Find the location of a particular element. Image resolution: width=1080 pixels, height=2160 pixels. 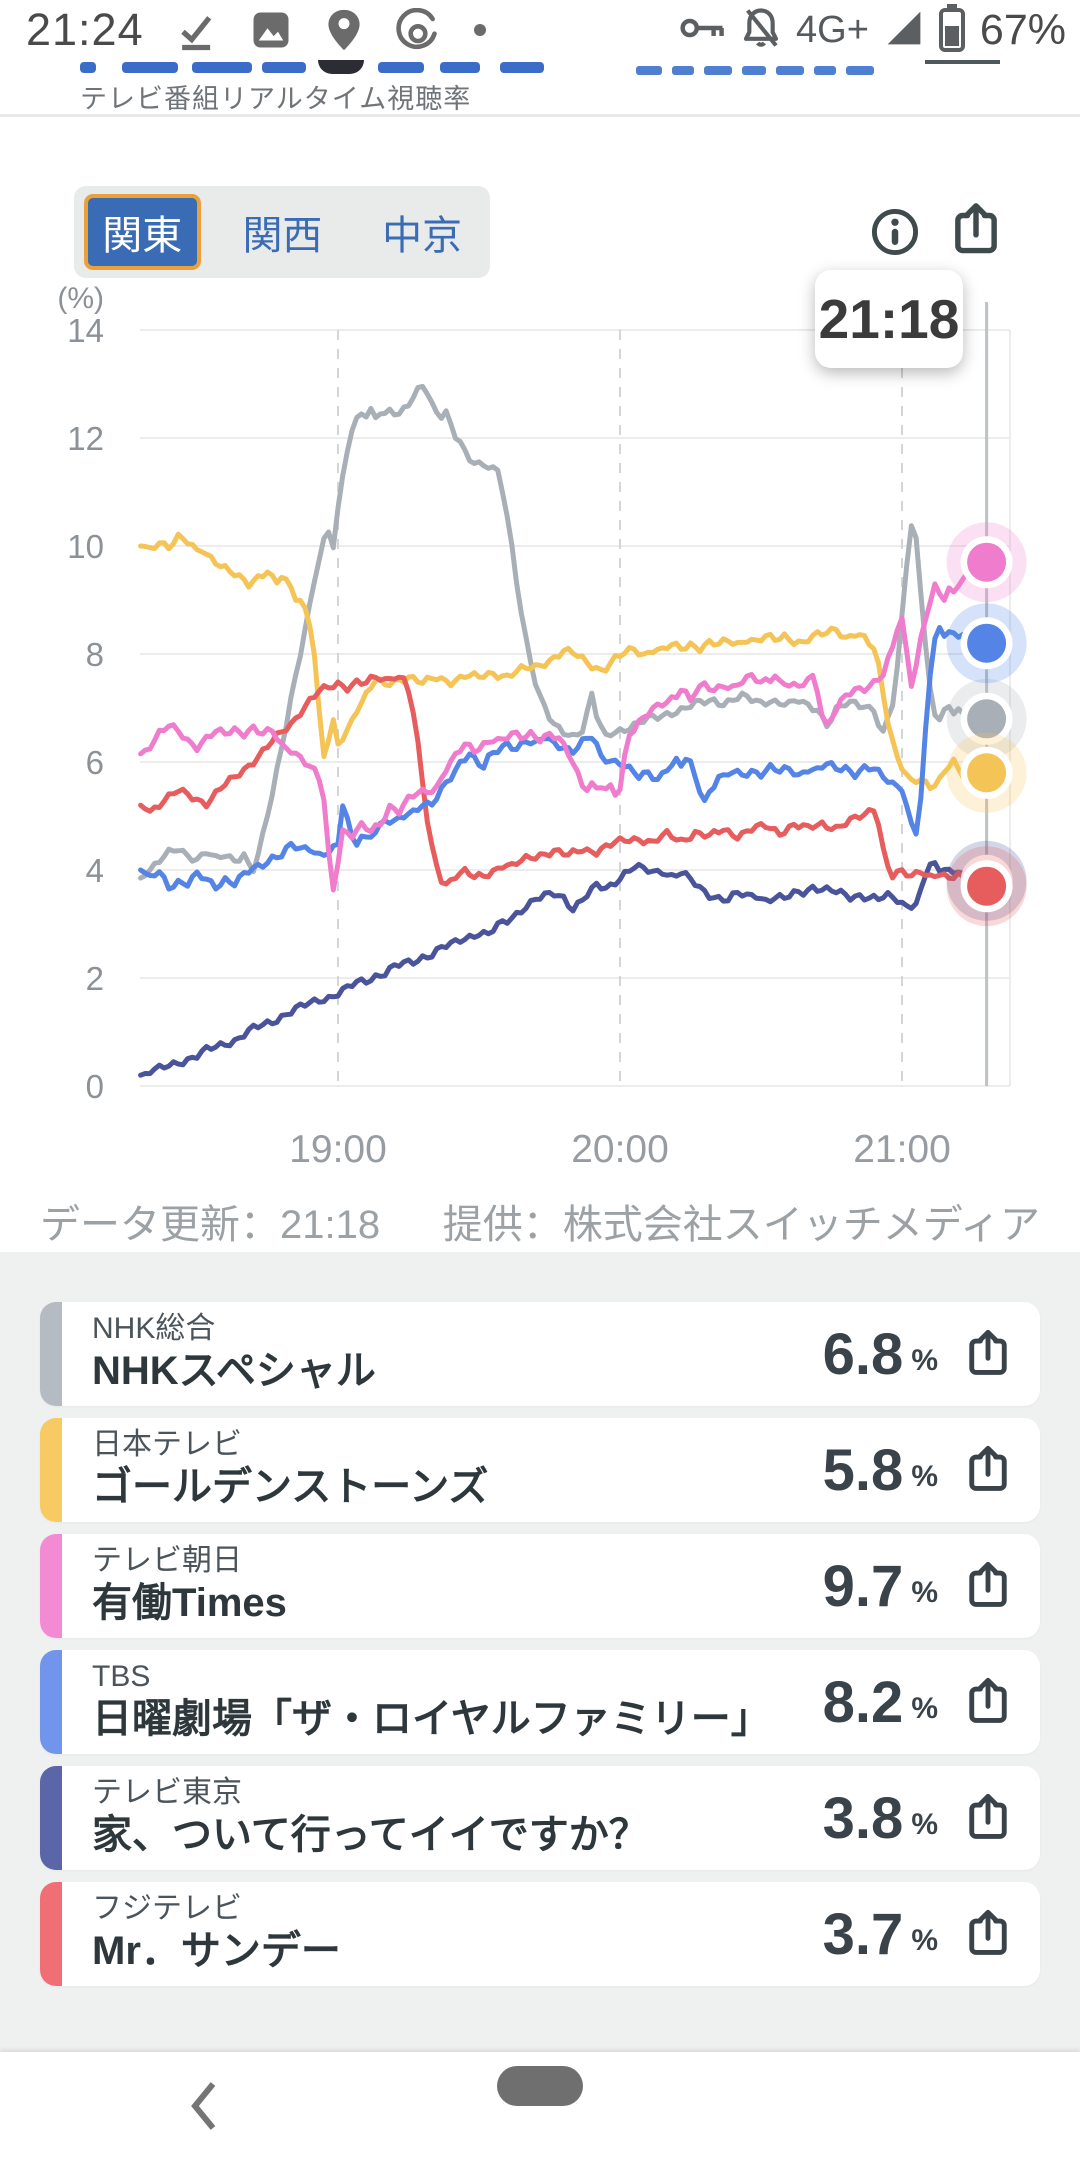

y-axis-tick-label: 4 is located at coordinates (95, 870).